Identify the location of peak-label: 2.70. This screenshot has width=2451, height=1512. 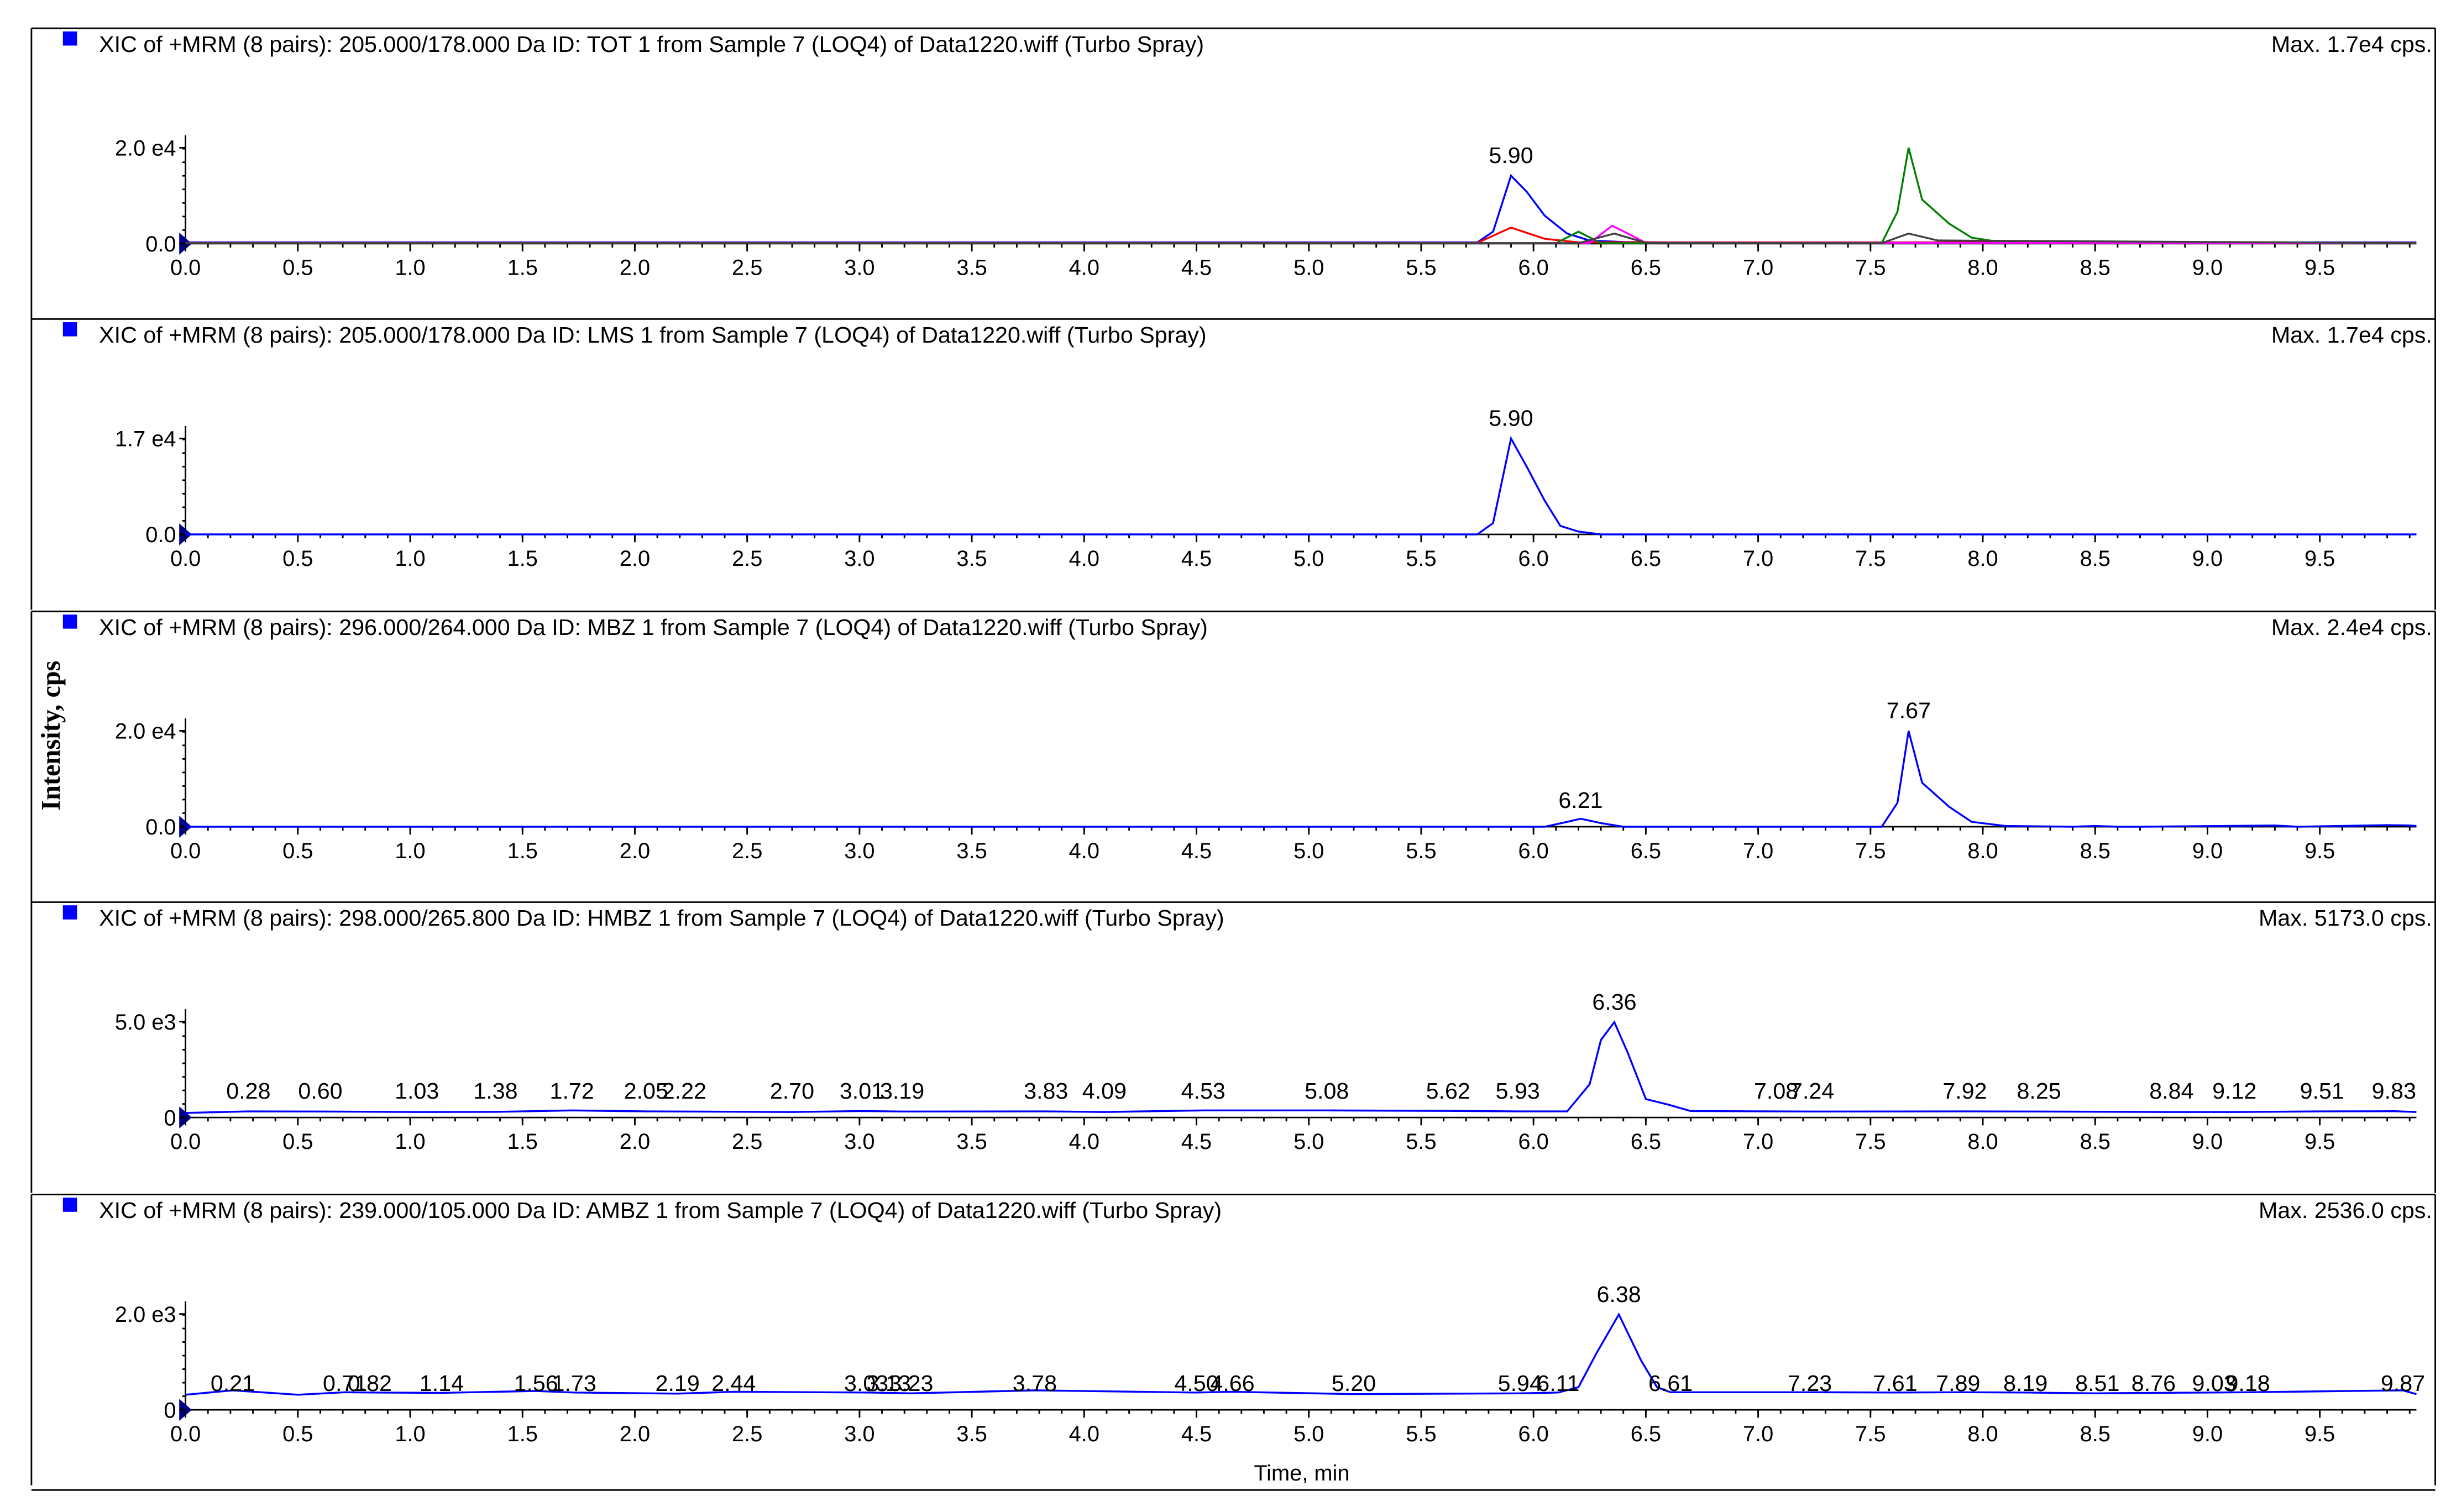
(792, 1091).